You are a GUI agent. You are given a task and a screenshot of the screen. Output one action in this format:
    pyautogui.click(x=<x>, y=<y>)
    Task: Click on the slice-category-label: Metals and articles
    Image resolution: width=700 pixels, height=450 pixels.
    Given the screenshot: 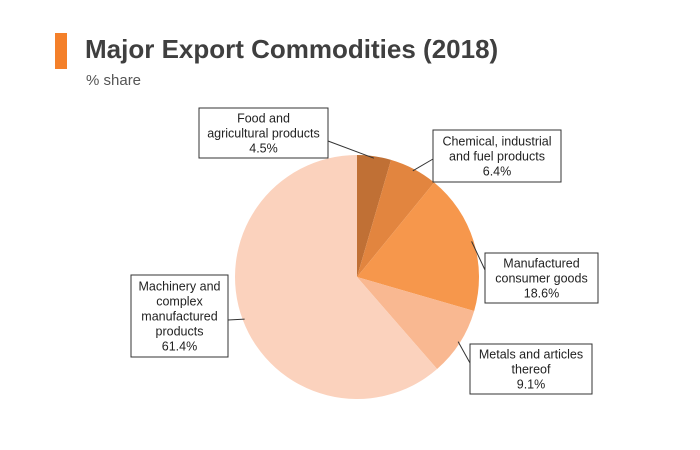 What is the action you would take?
    pyautogui.click(x=531, y=355)
    